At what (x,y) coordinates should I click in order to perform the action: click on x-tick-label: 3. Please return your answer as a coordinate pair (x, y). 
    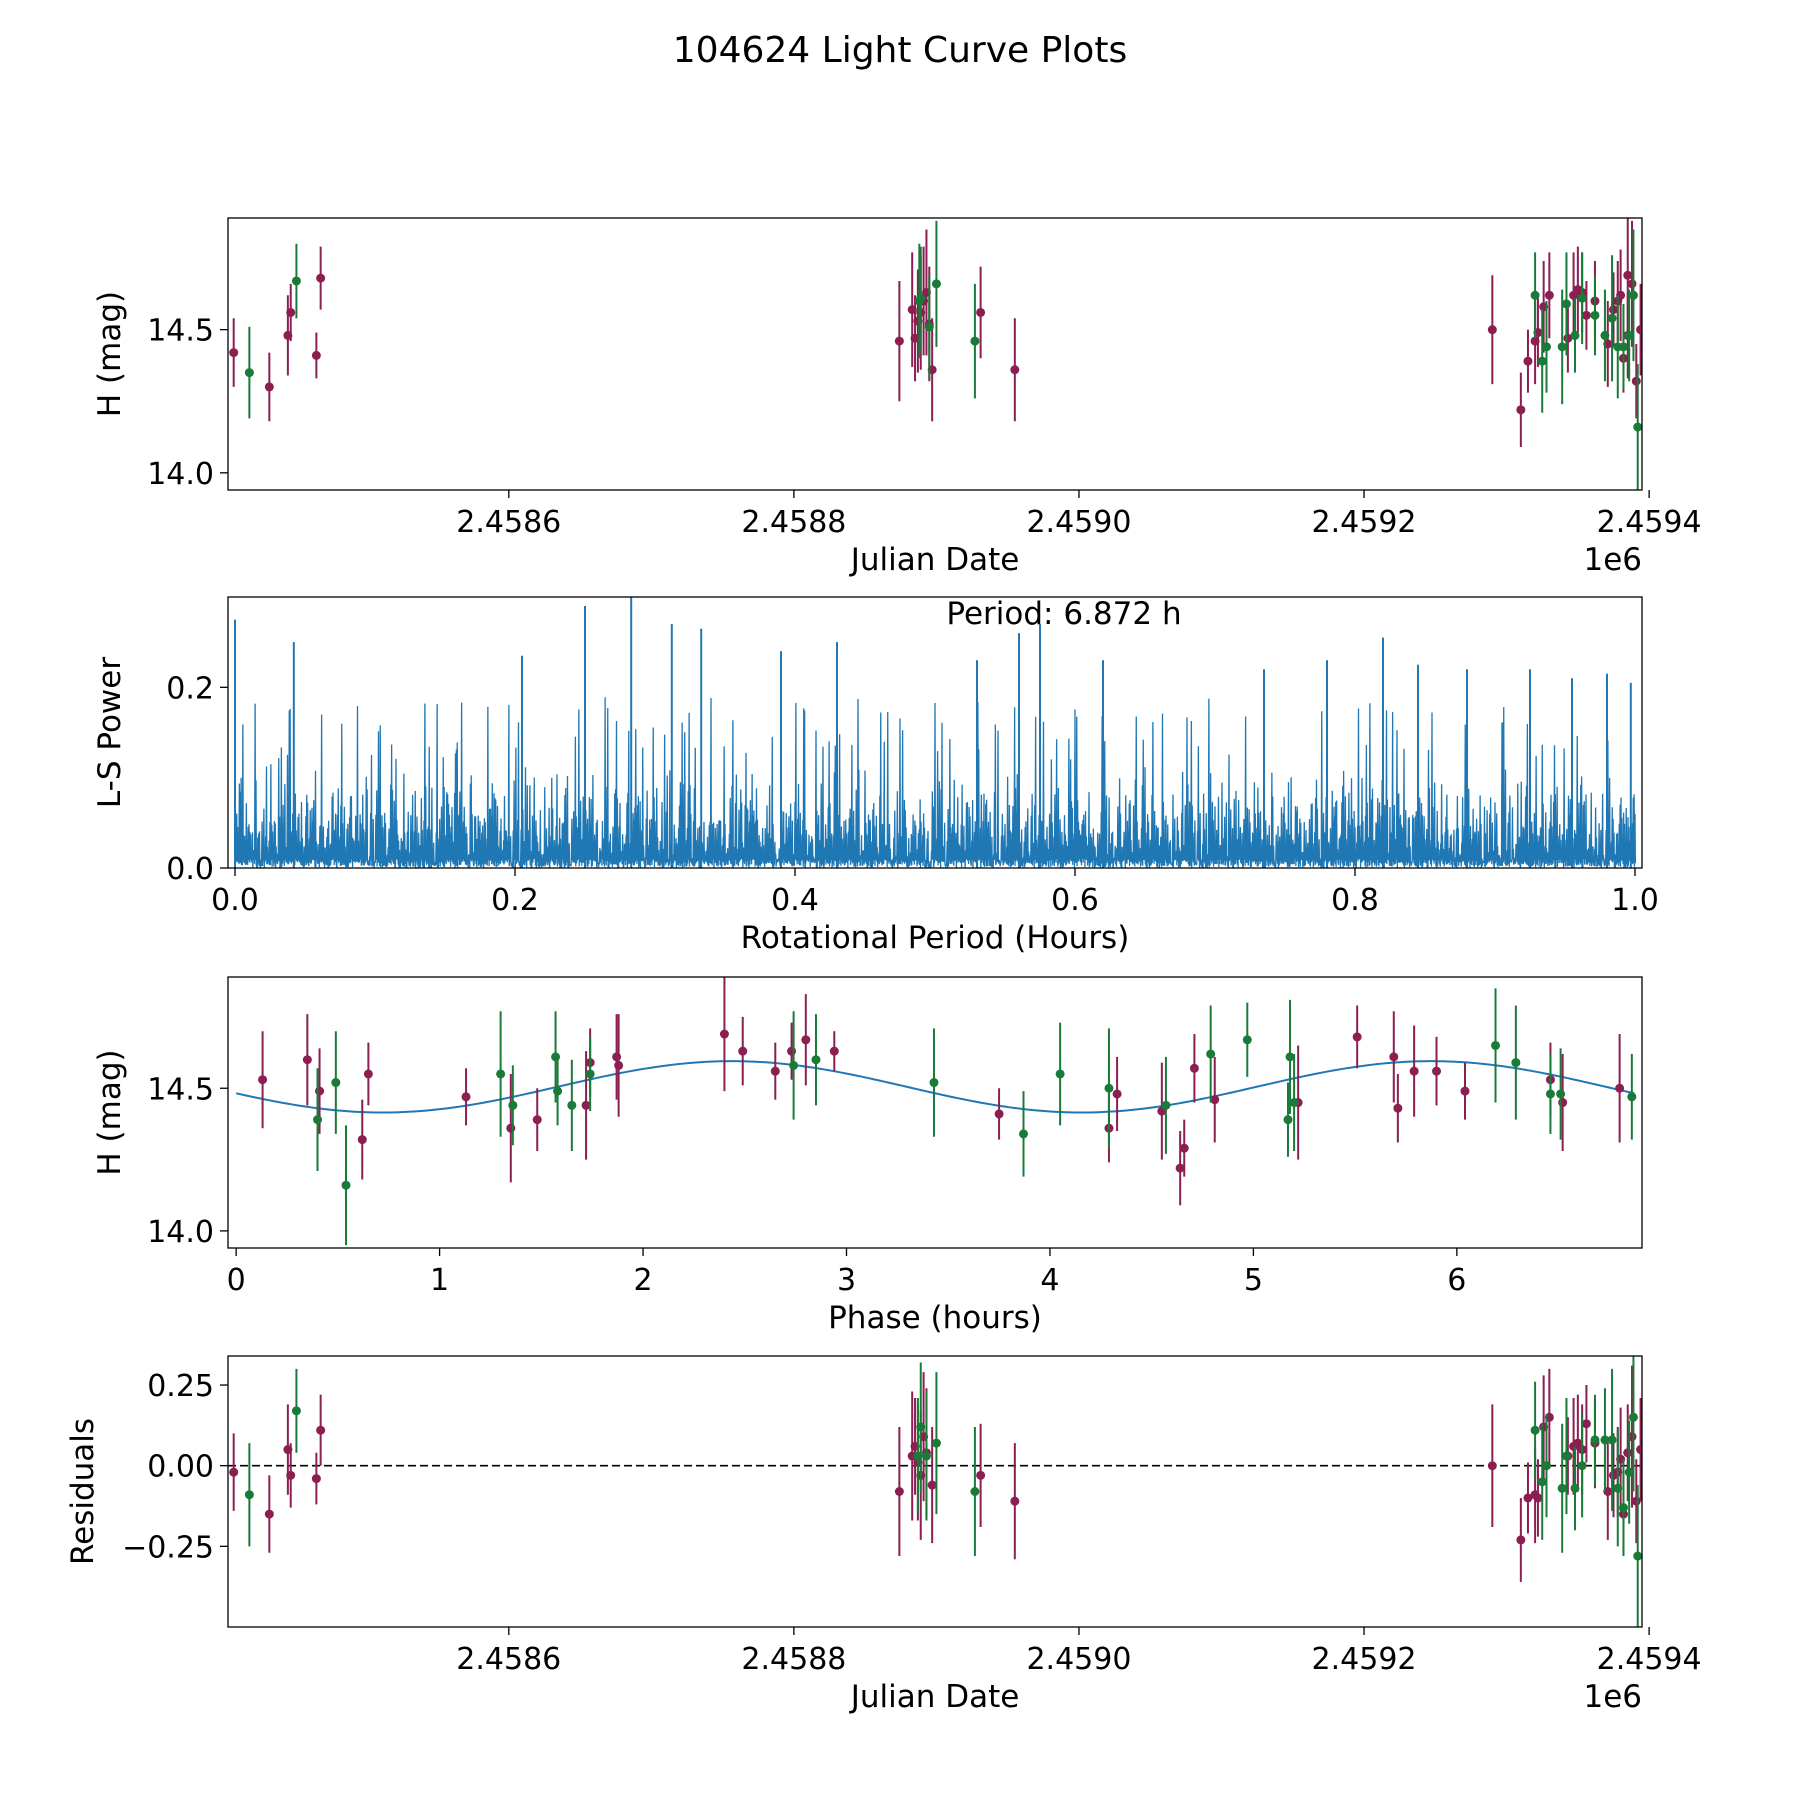
    Looking at the image, I should click on (846, 1280).